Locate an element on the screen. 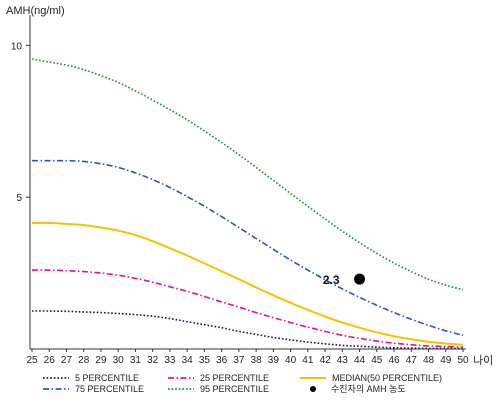 This screenshot has width=500, height=400. legend-label-75-percentile: 75 PERCENTILE is located at coordinates (109, 389).